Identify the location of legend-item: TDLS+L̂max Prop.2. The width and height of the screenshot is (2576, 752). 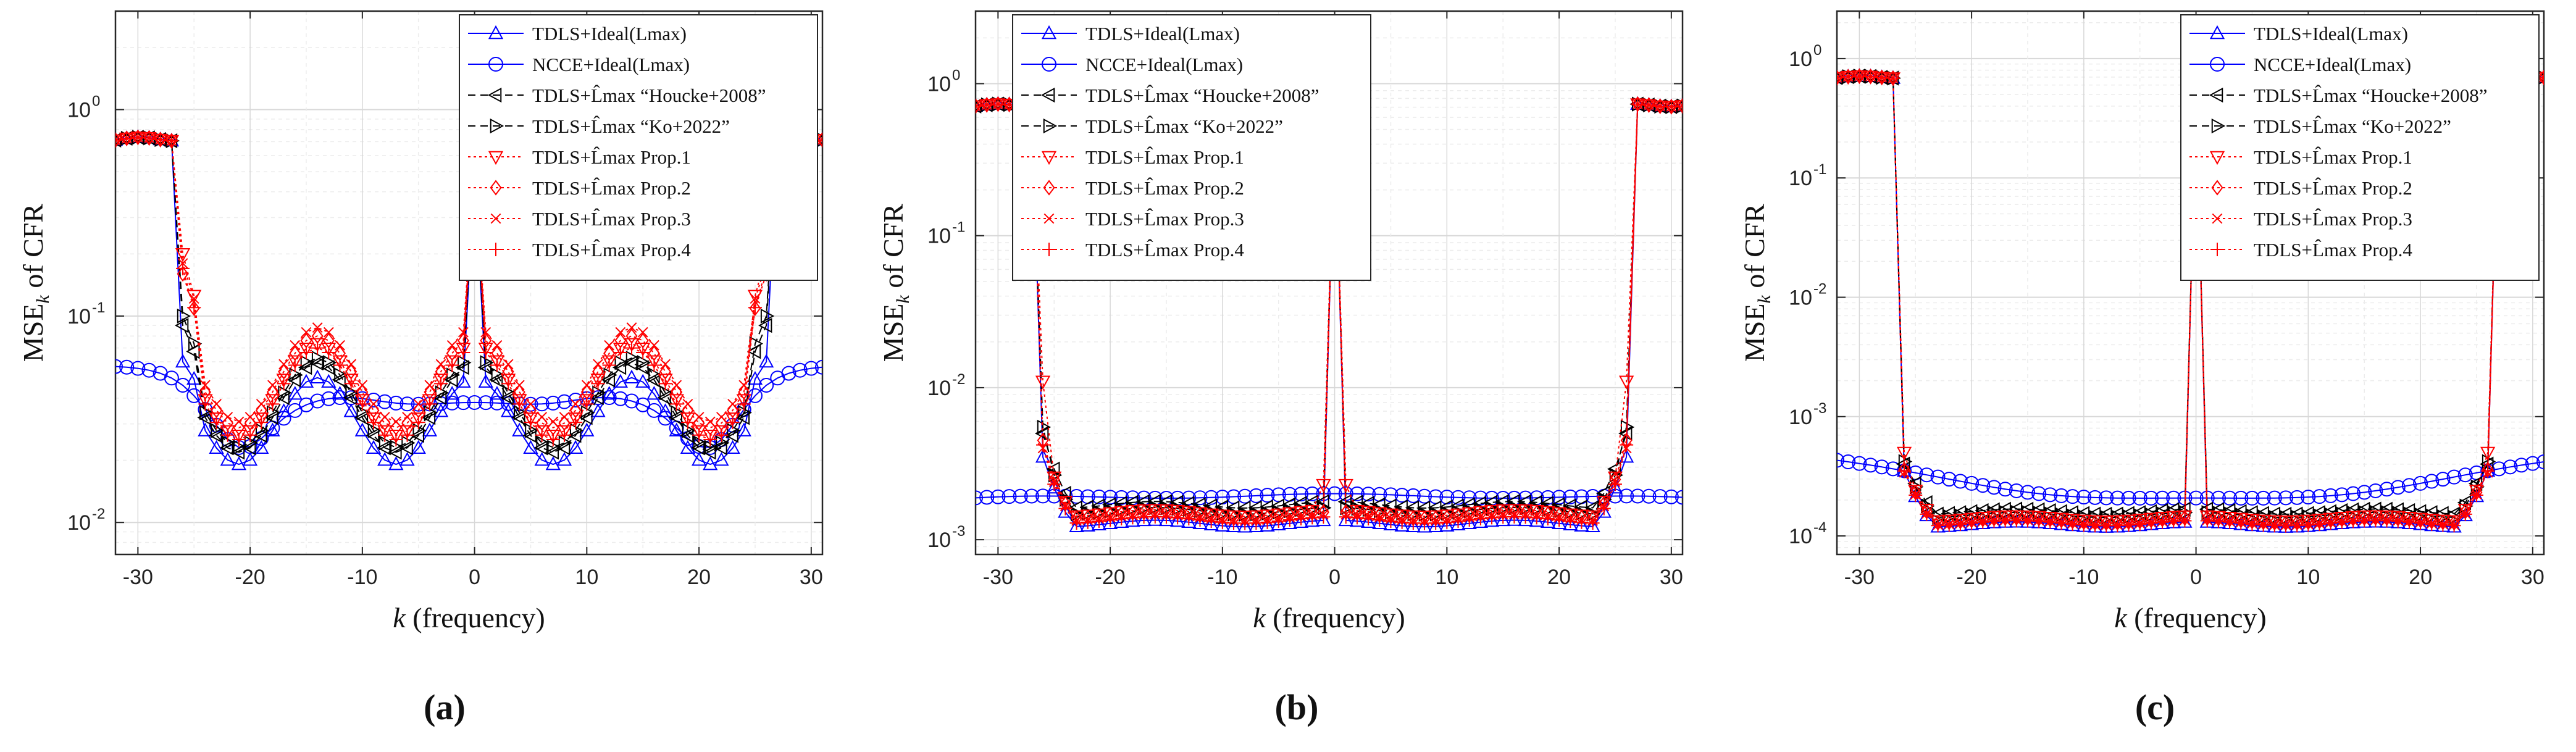
(2300, 188).